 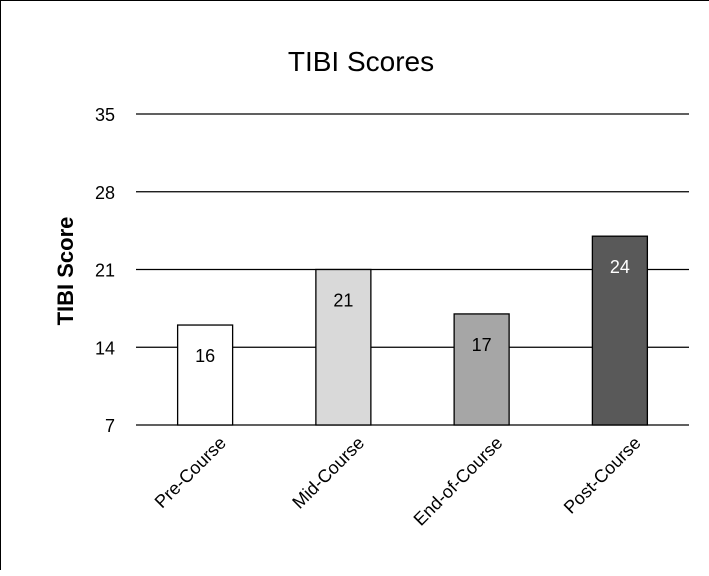 What do you see at coordinates (105, 348) in the screenshot?
I see `y-tick-label: 14` at bounding box center [105, 348].